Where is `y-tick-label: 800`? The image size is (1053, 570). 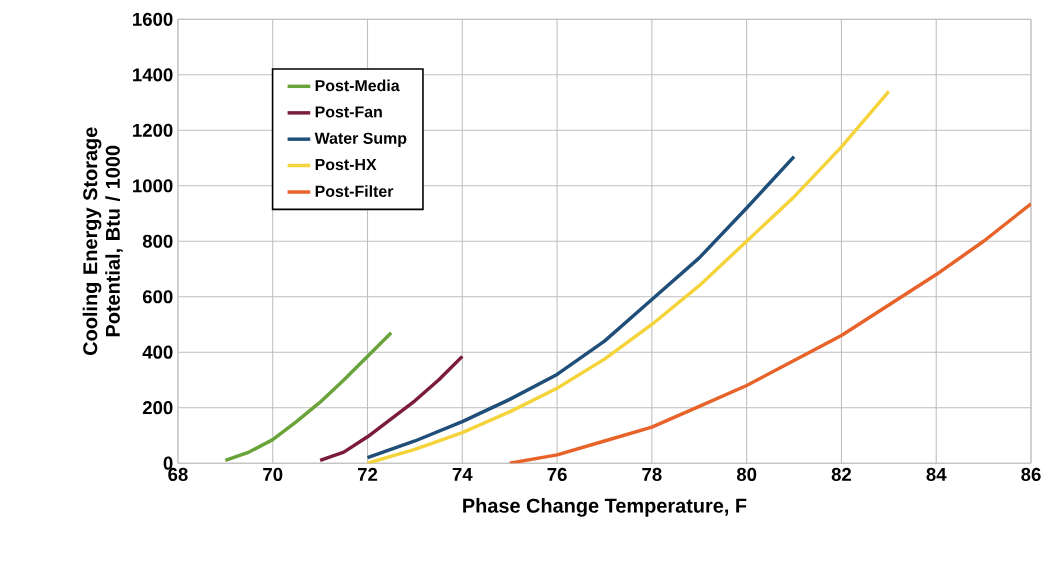 y-tick-label: 800 is located at coordinates (157, 241).